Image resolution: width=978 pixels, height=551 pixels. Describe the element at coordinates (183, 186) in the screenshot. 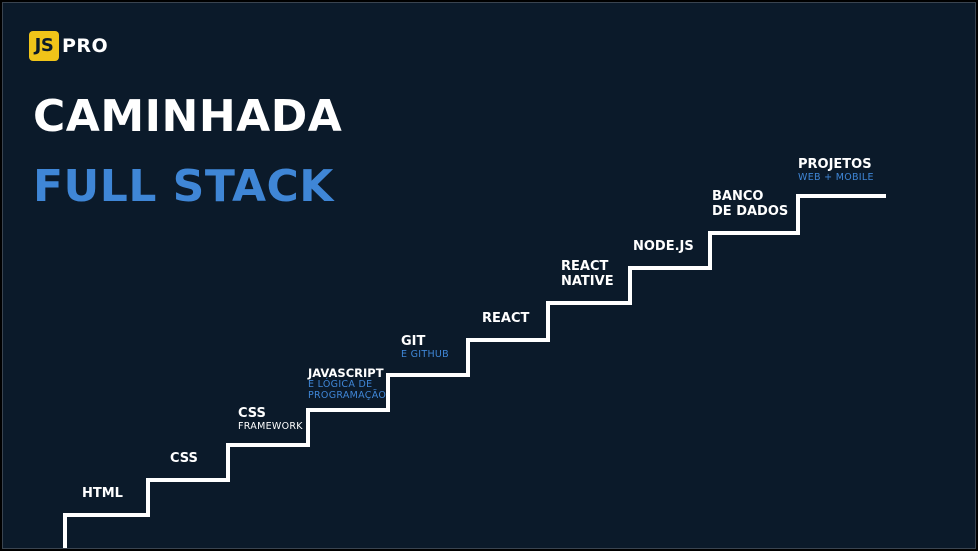

I see `title-line-2: FULL STACK` at that location.